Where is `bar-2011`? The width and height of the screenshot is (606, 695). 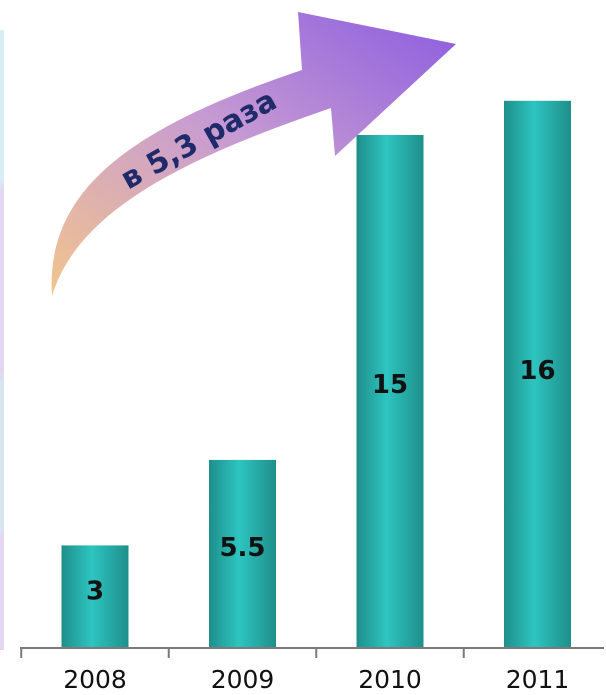
bar-2011 is located at coordinates (537, 374).